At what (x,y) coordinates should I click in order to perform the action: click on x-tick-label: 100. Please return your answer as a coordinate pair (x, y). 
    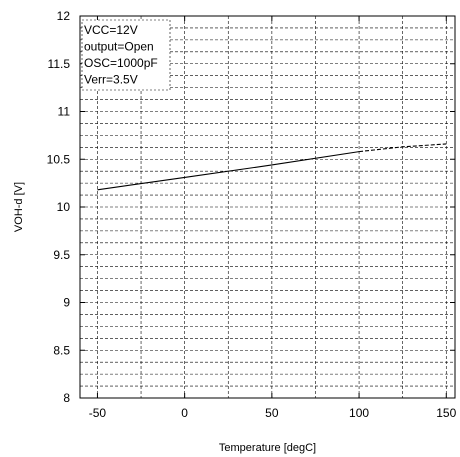
    Looking at the image, I should click on (359, 413).